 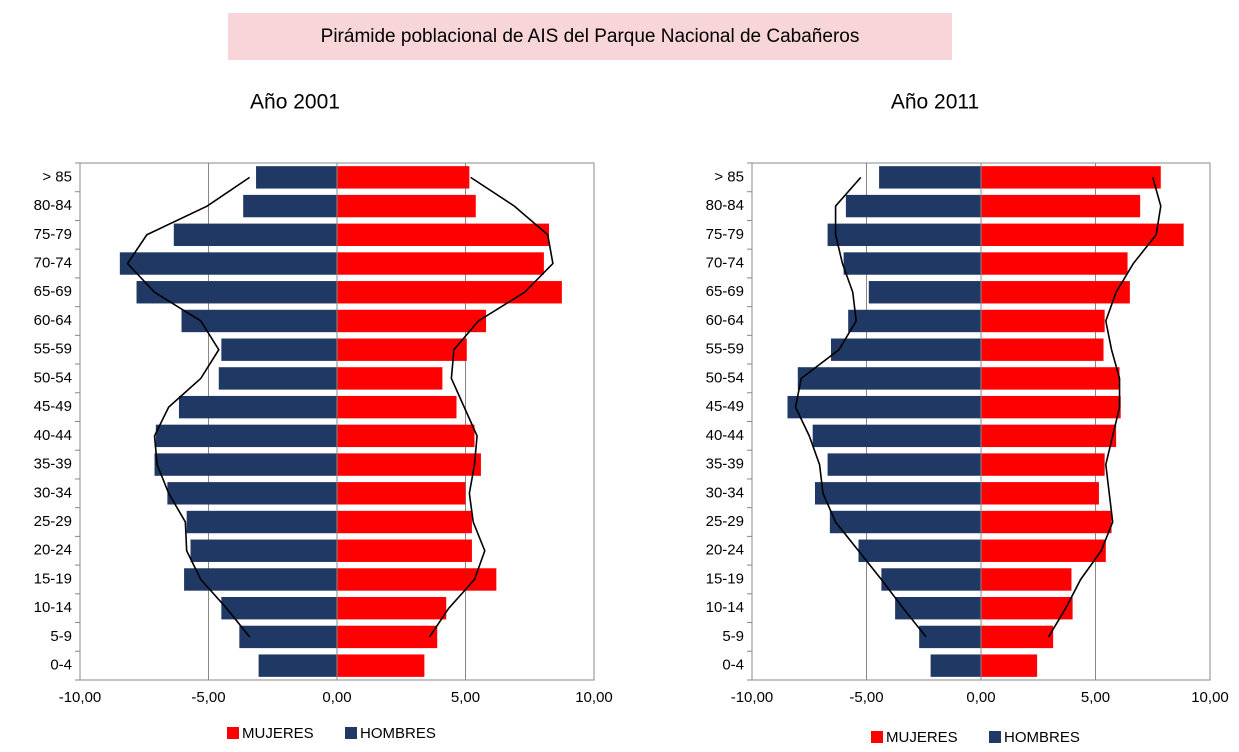 I want to click on y-tick-label: 15-19, so click(x=53, y=578).